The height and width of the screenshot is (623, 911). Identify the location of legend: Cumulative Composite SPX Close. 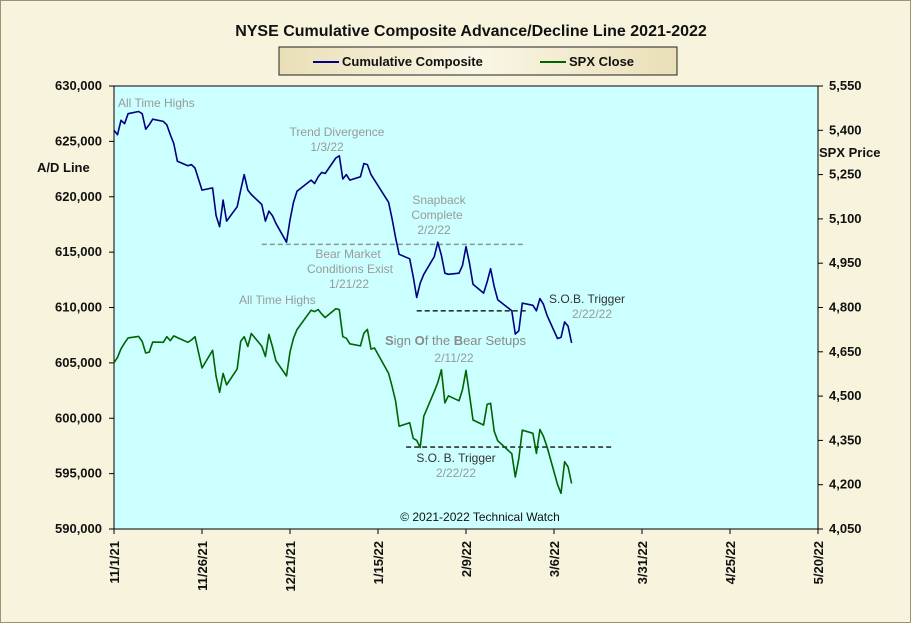
(478, 61).